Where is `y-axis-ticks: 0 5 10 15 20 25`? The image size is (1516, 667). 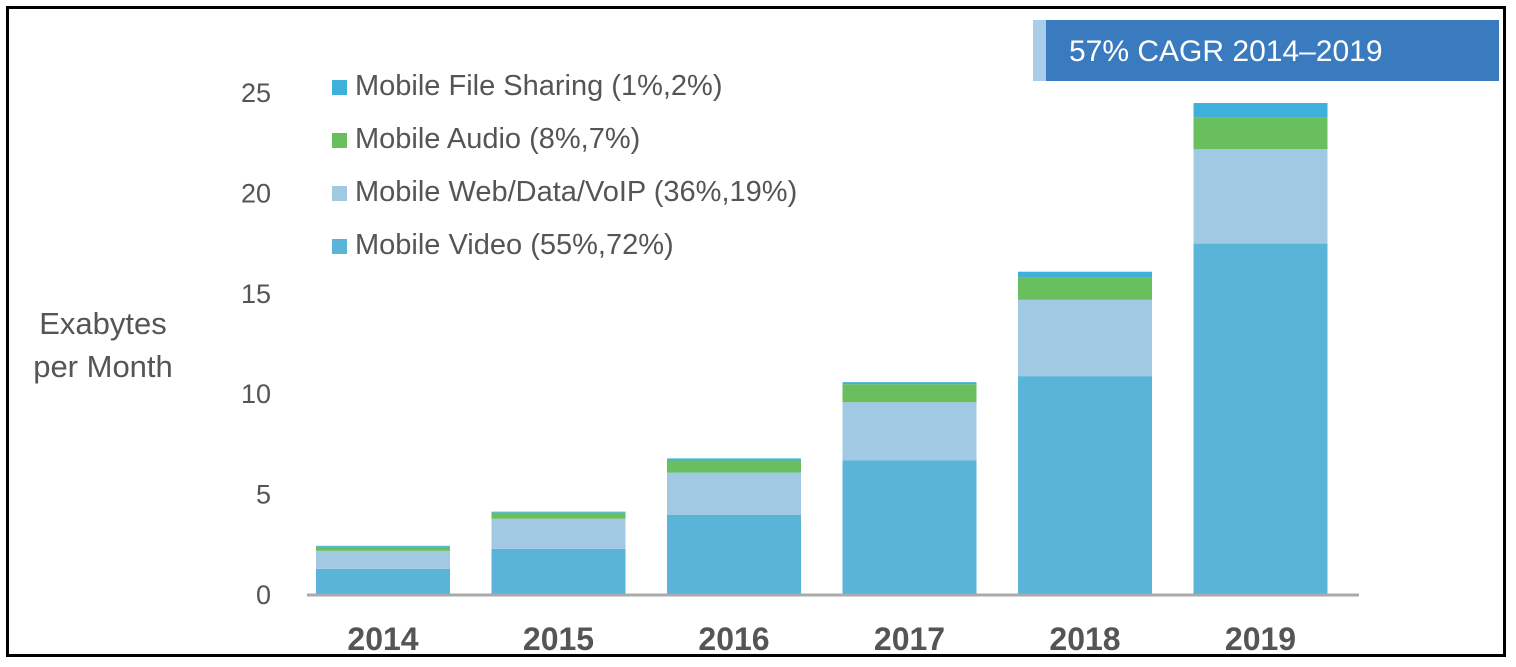 y-axis-ticks: 0 5 10 15 20 25 is located at coordinates (256, 344).